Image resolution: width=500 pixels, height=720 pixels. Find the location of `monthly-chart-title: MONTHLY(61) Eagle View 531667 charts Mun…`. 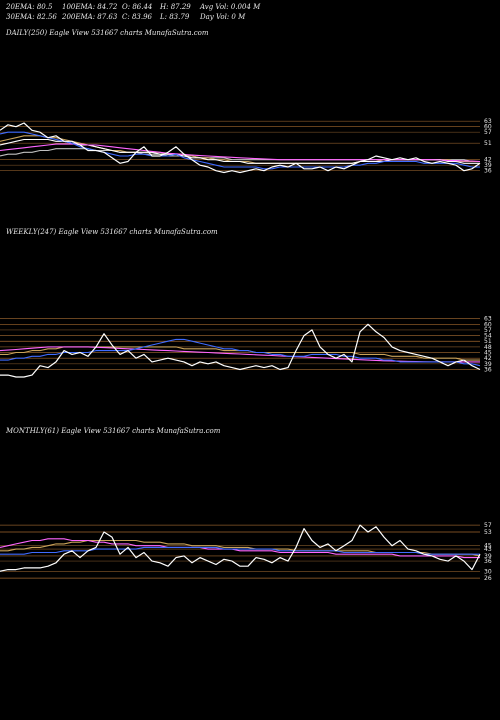

monthly-chart-title: MONTHLY(61) Eagle View 531667 charts Mun… is located at coordinates (113, 431).